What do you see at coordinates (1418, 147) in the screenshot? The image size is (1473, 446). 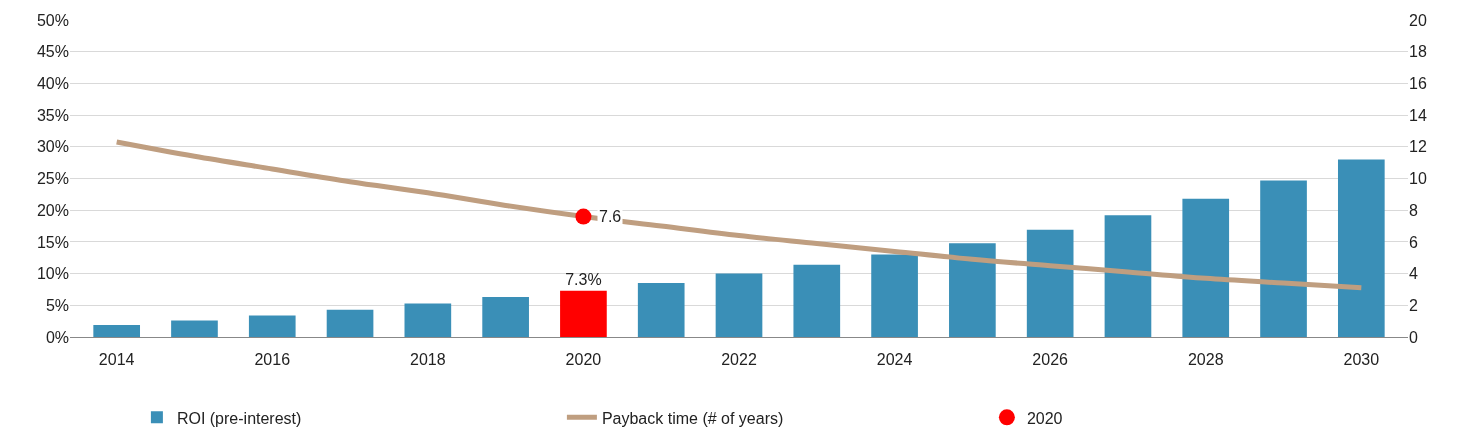 I see `y2-tick-label: 12` at bounding box center [1418, 147].